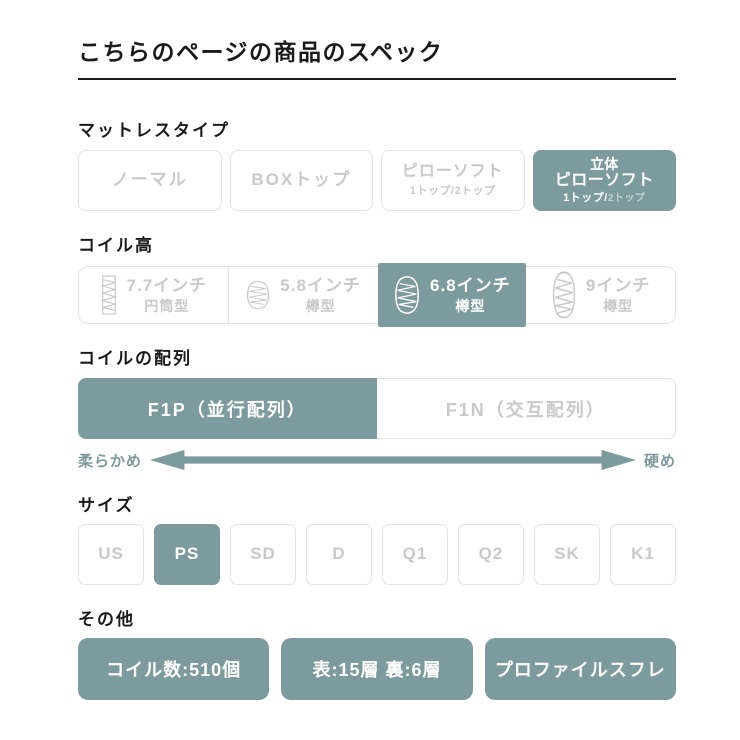 This screenshot has height=740, width=740. I want to click on option-label: BOXトップ, so click(301, 180).